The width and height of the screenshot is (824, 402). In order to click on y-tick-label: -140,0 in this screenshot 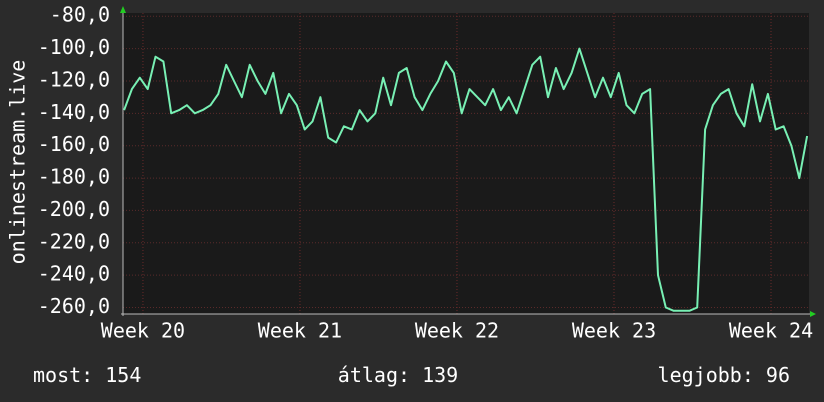, I will do `click(74, 112)`.